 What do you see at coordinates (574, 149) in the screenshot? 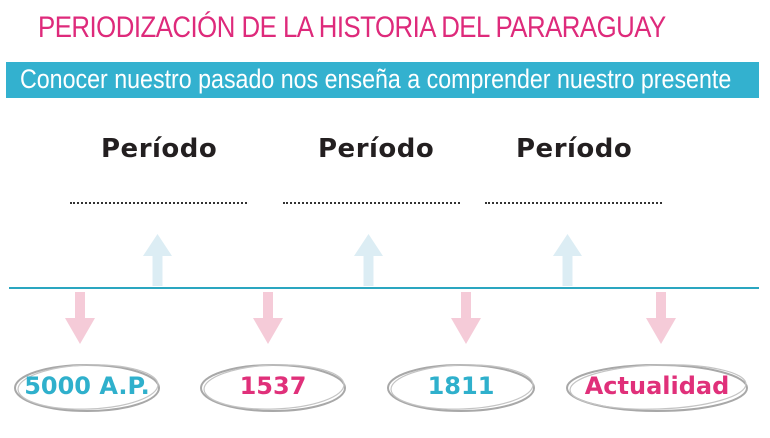
I see `period-label-3: Período` at bounding box center [574, 149].